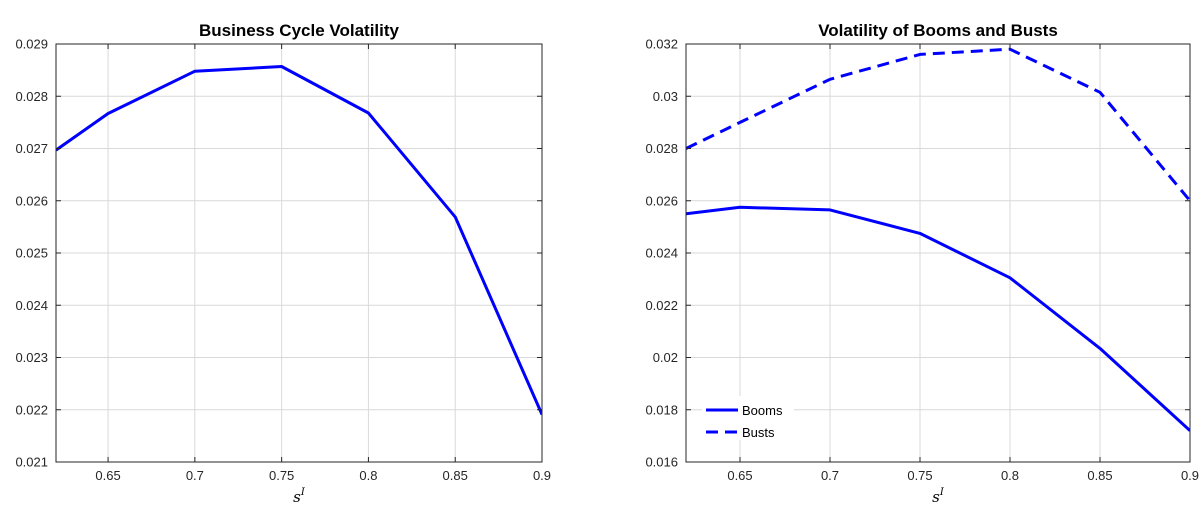  I want to click on y-tick-label: 0.018, so click(661, 409).